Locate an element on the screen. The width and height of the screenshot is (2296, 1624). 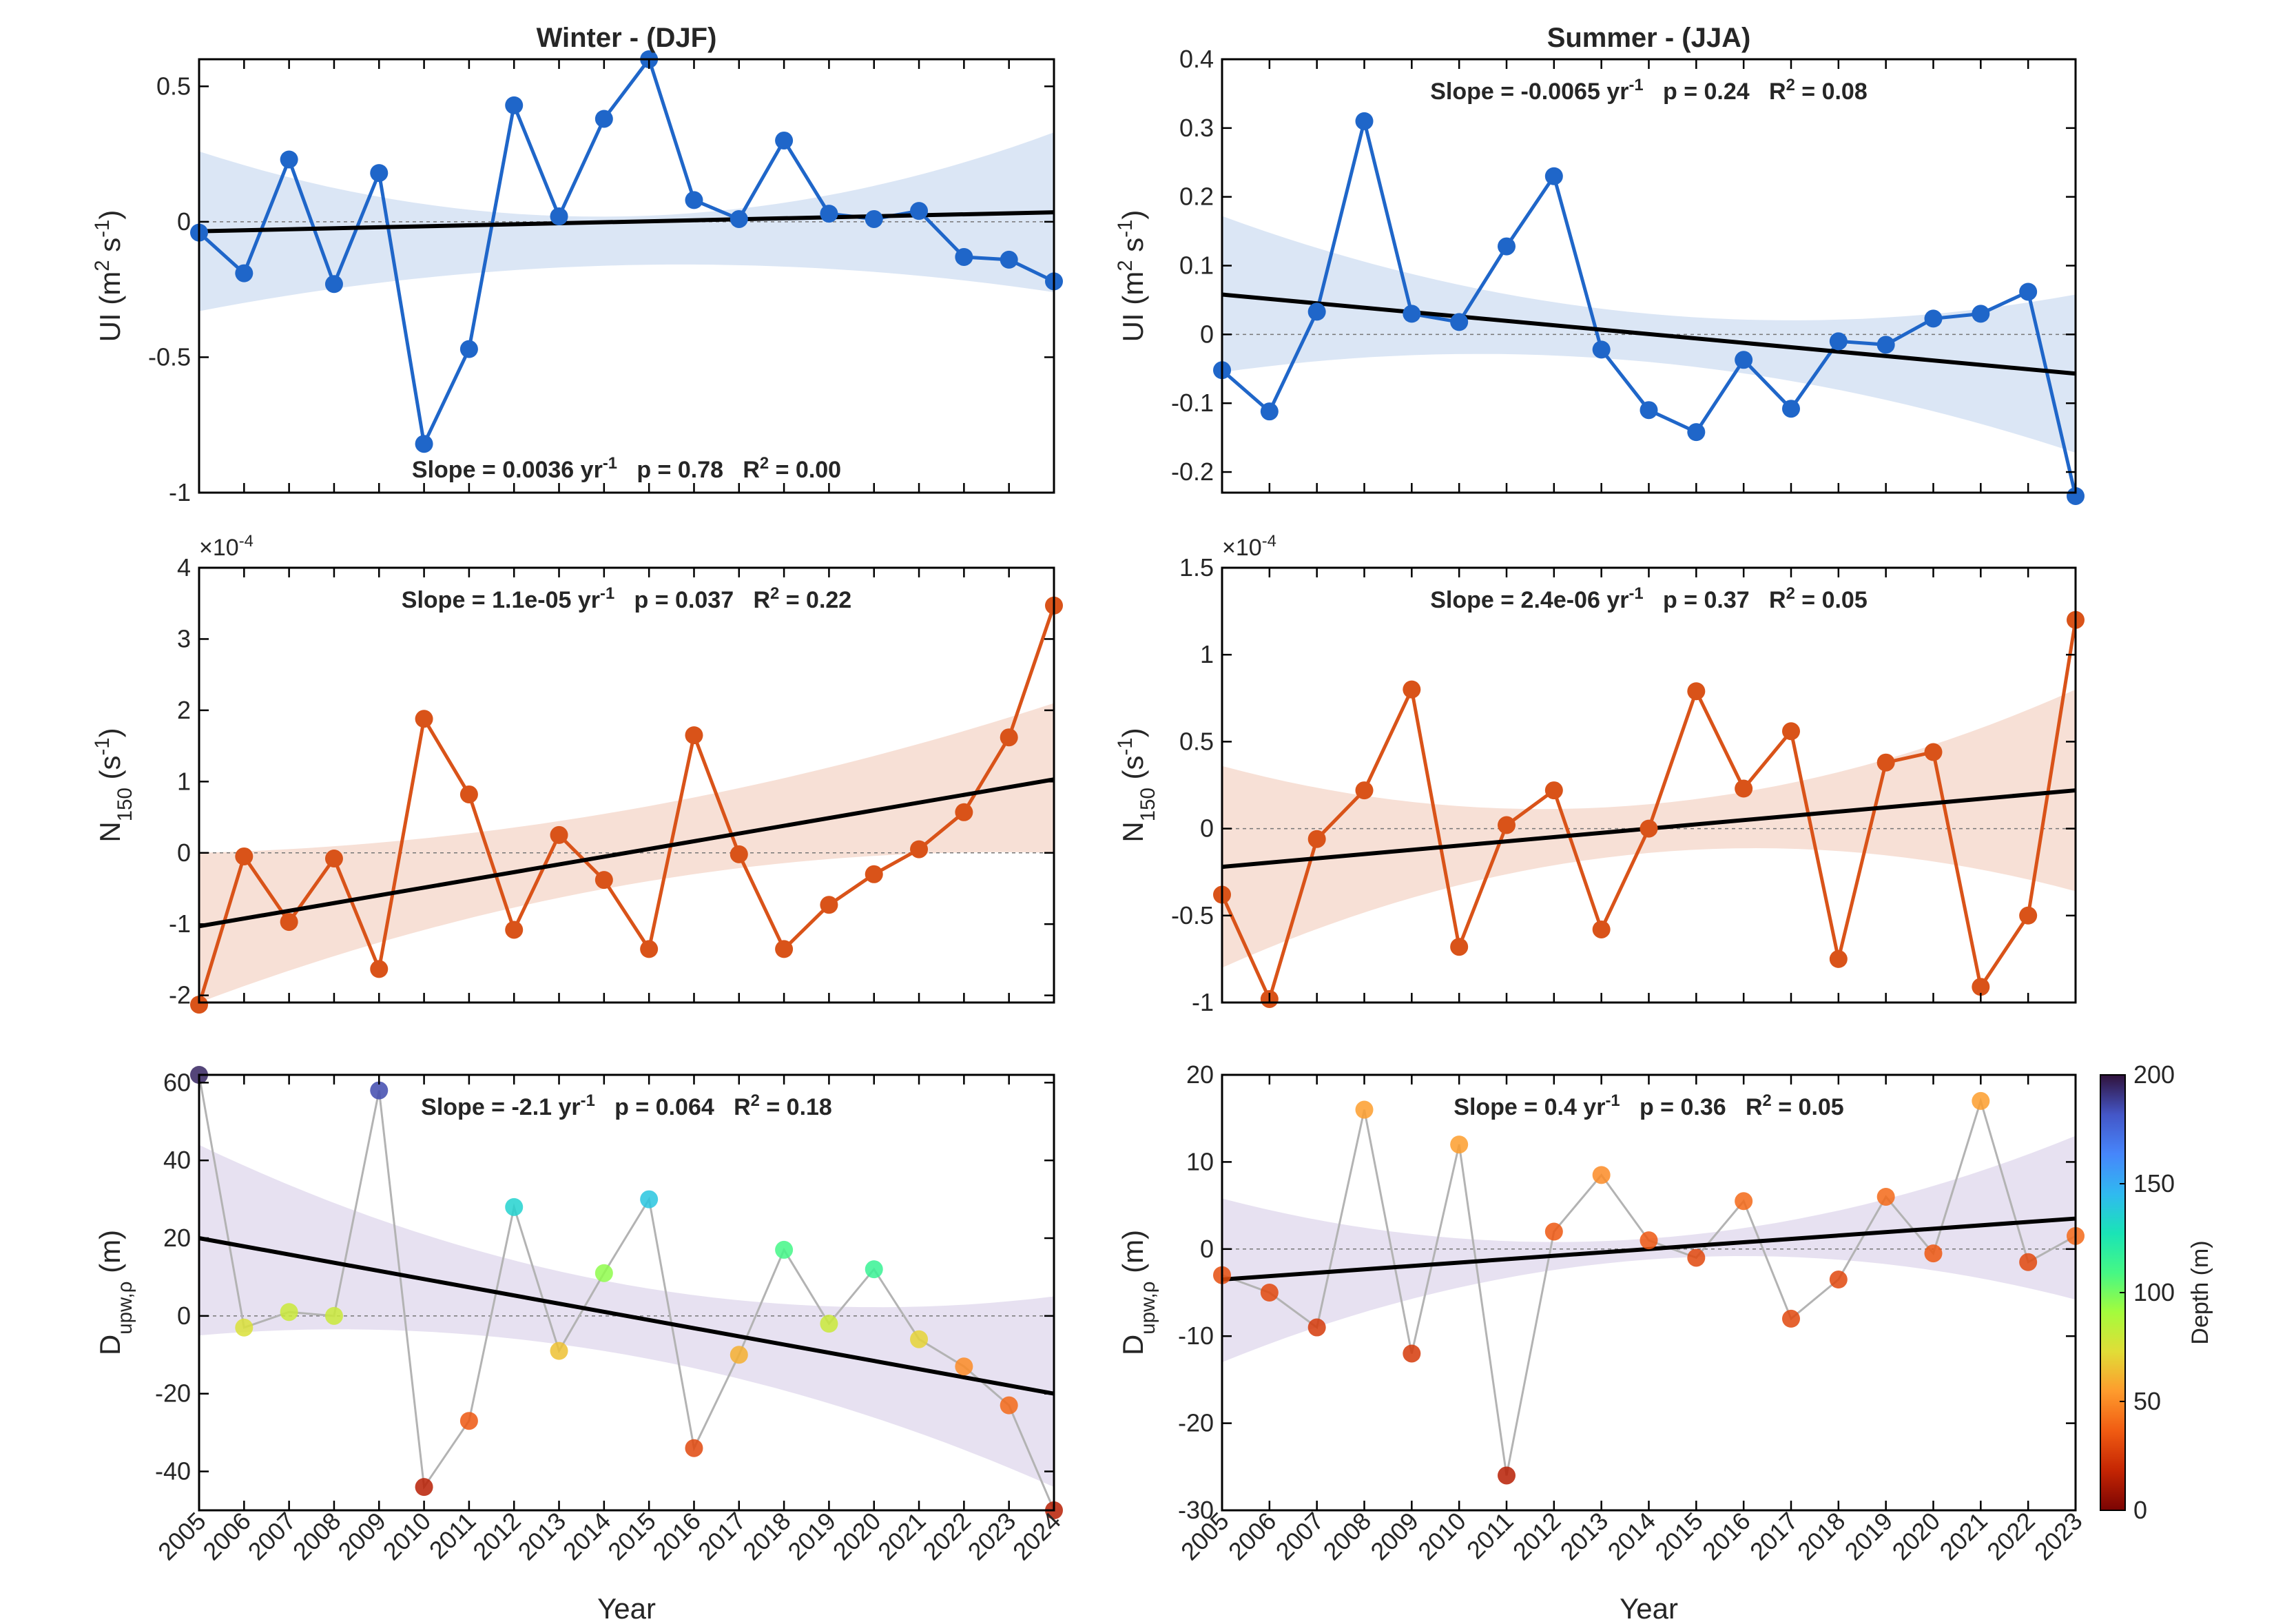
colorbar-tick-label: 100 is located at coordinates (2154, 1292).